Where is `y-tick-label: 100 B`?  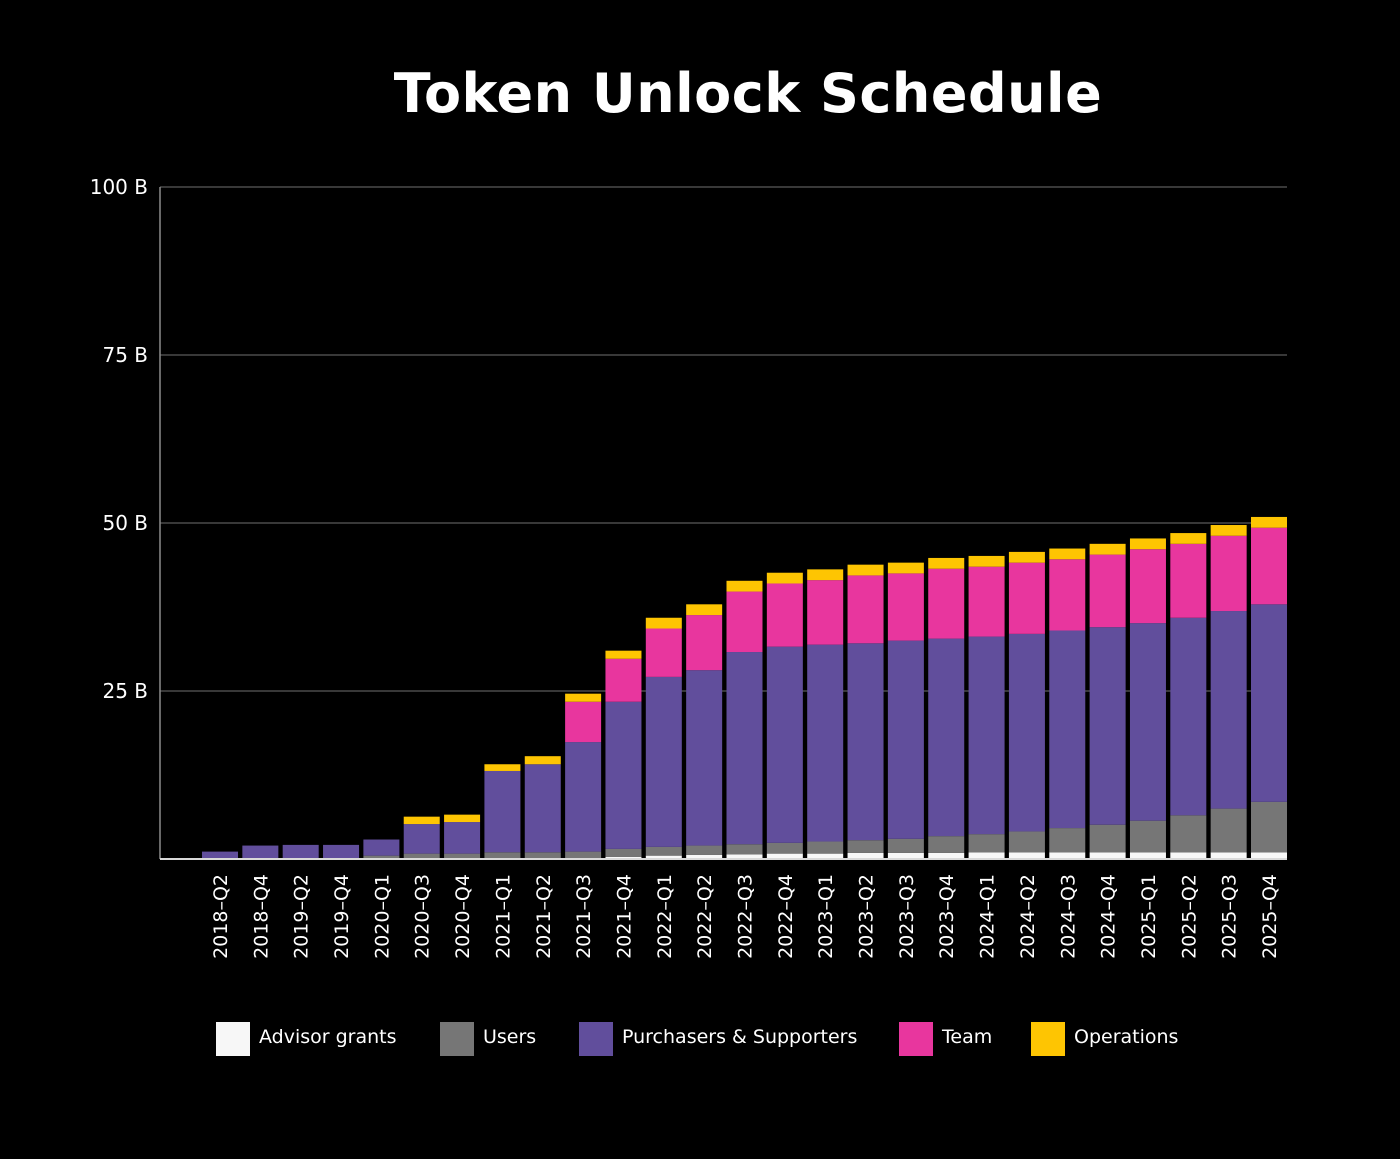 y-tick-label: 100 B is located at coordinates (119, 187).